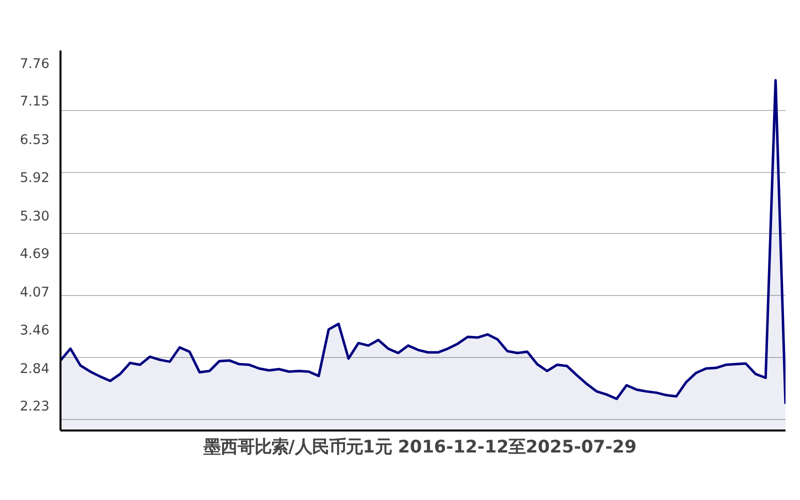 This screenshot has height=500, width=800. What do you see at coordinates (35, 64) in the screenshot?
I see `y-tick-label: 7.76` at bounding box center [35, 64].